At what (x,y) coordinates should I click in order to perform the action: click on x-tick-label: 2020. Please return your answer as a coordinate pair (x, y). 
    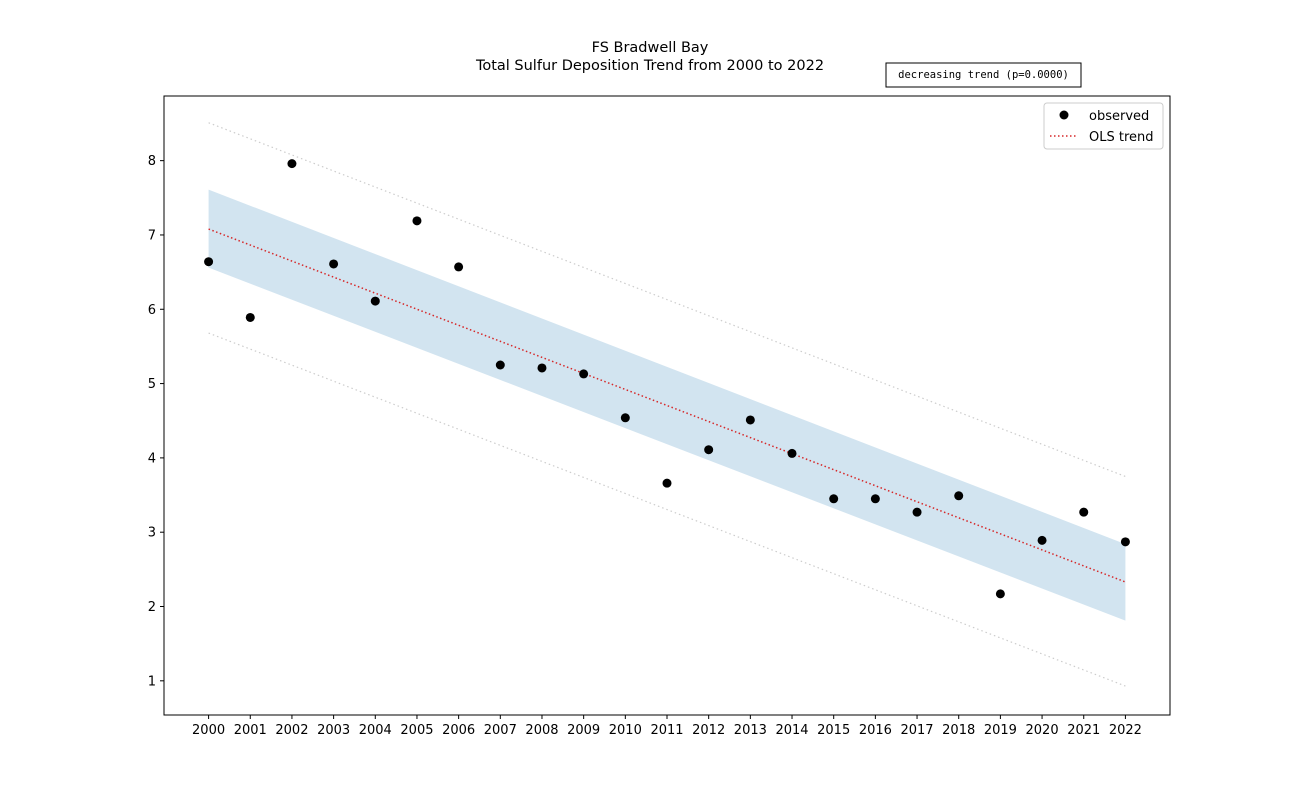
    Looking at the image, I should click on (1042, 730).